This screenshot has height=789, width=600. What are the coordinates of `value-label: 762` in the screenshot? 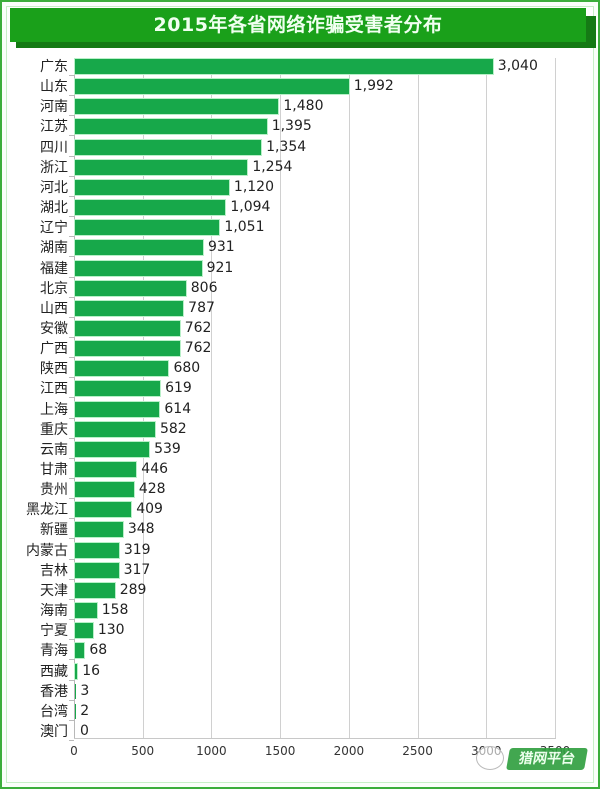 It's located at (198, 327).